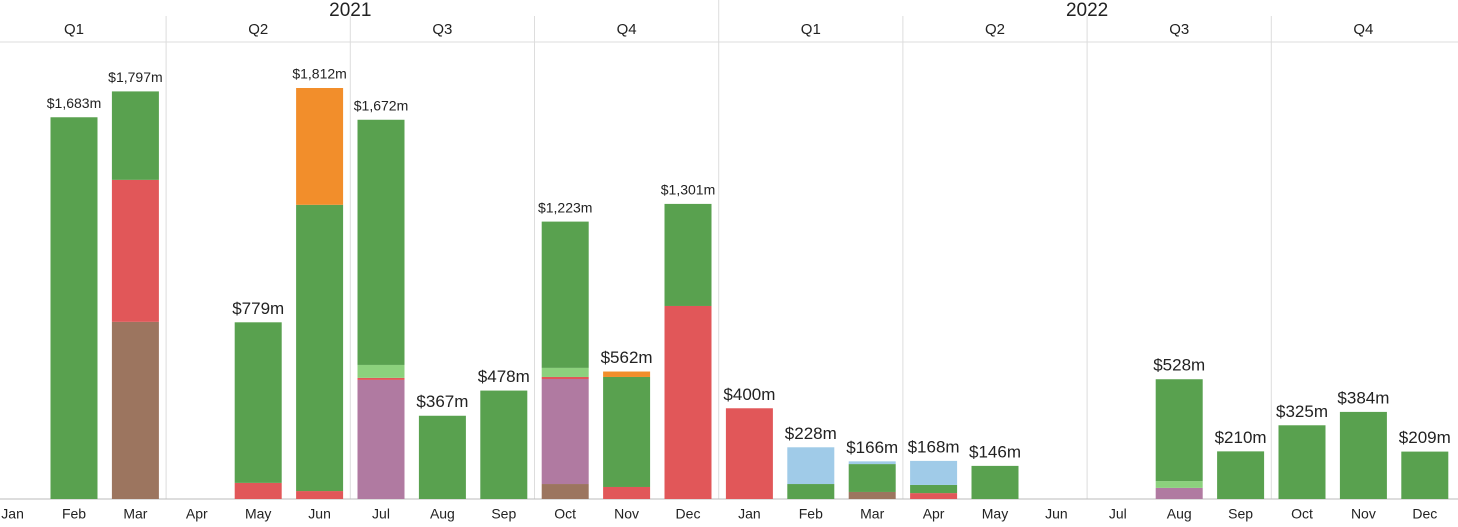 This screenshot has width=1458, height=527. What do you see at coordinates (504, 376) in the screenshot?
I see `total-label: $478m` at bounding box center [504, 376].